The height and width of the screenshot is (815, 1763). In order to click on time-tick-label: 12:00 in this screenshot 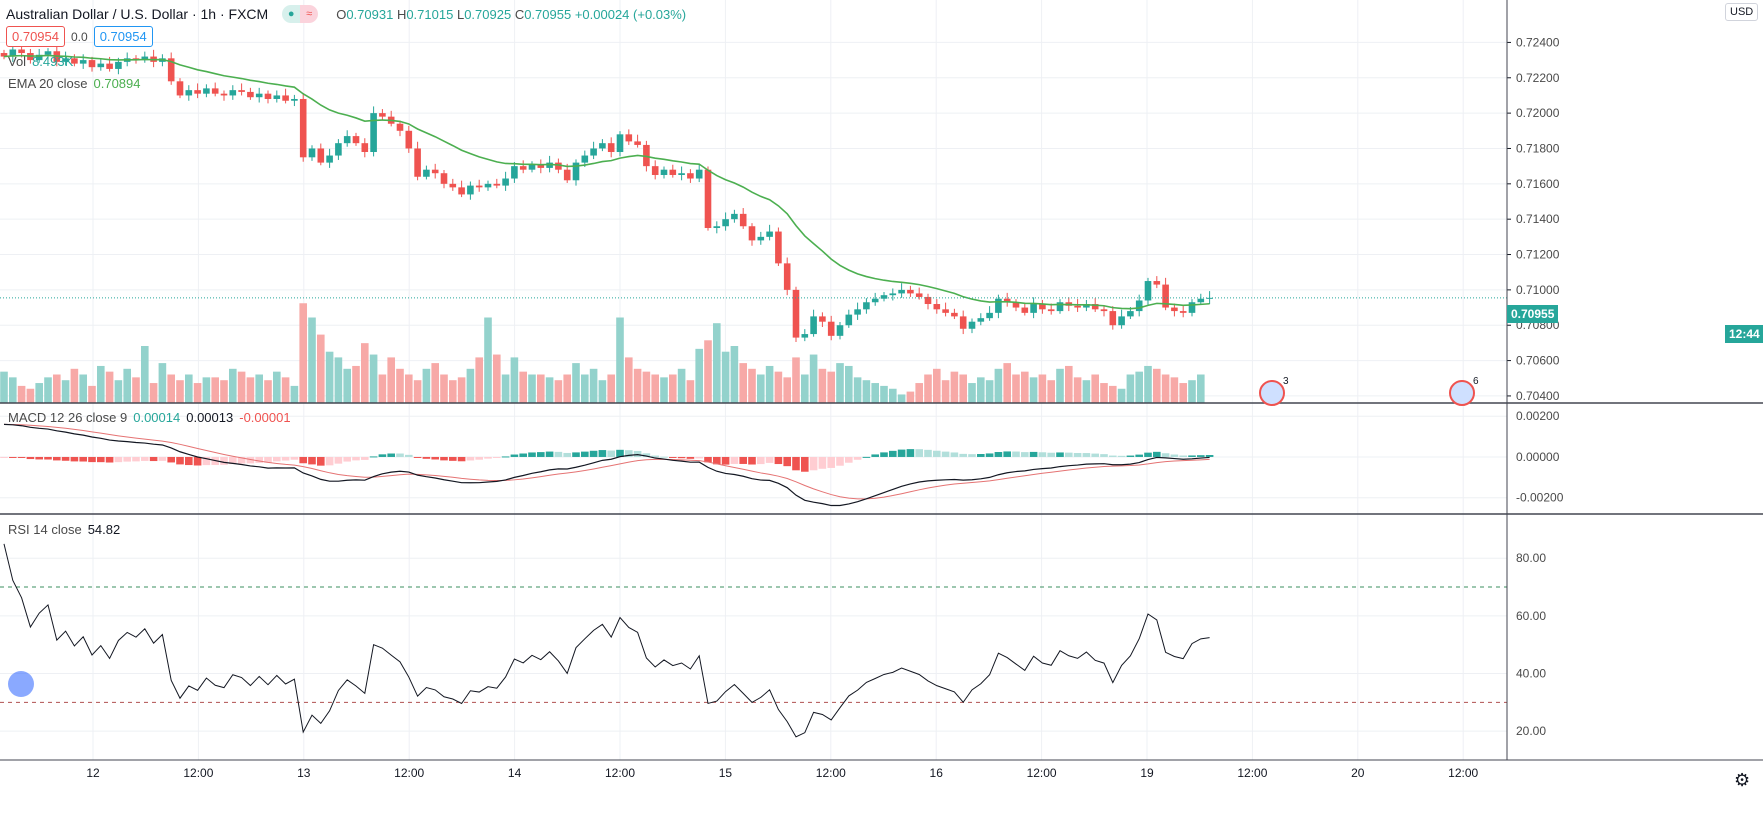, I will do `click(1042, 773)`.